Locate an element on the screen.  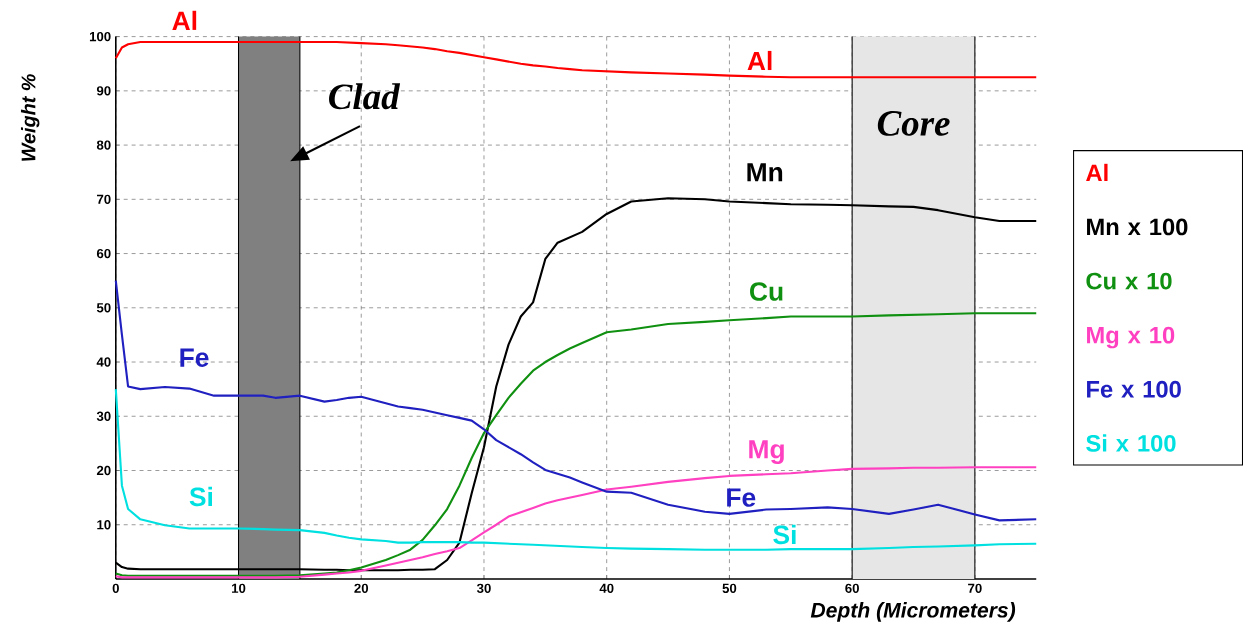
y-tick-label: 70 is located at coordinates (104, 199).